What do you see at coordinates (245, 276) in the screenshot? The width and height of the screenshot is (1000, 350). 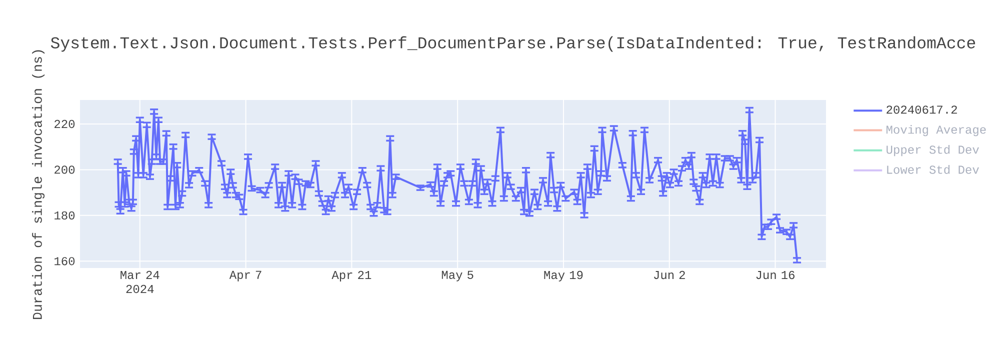 I see `x-tick-label: Apr 7` at bounding box center [245, 276].